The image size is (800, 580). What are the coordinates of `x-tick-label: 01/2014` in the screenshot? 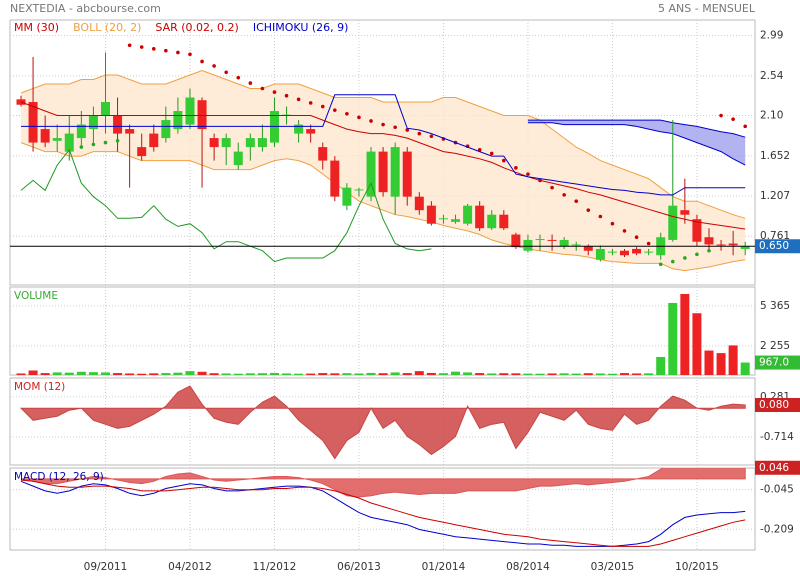 It's located at (444, 567).